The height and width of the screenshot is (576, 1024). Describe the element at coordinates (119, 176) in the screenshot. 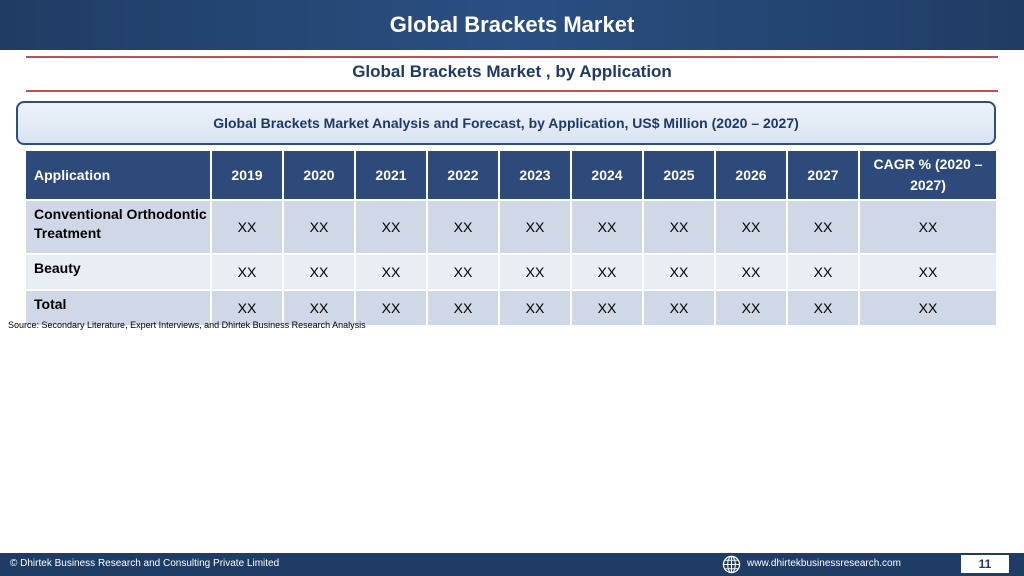

I see `column-header: Application` at that location.